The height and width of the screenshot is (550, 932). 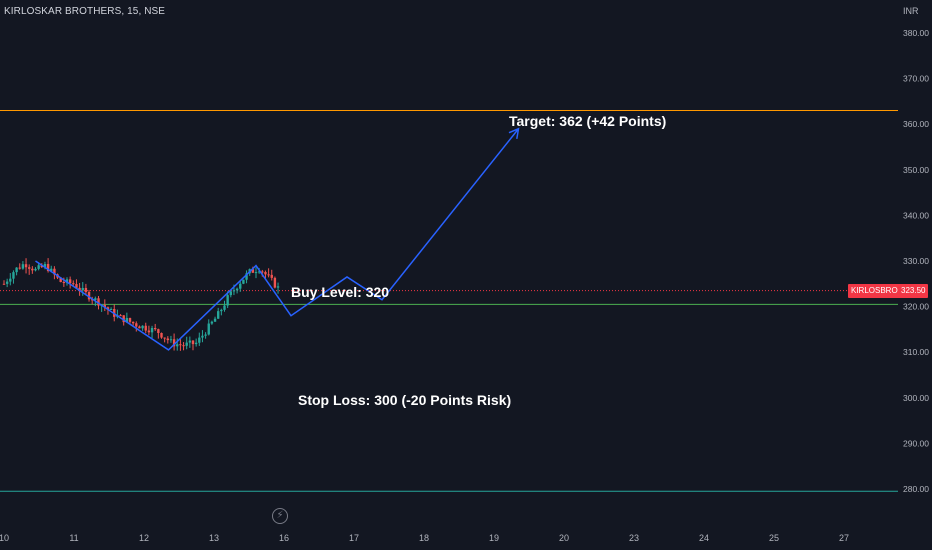 What do you see at coordinates (564, 538) in the screenshot?
I see `x-tick-label: 20` at bounding box center [564, 538].